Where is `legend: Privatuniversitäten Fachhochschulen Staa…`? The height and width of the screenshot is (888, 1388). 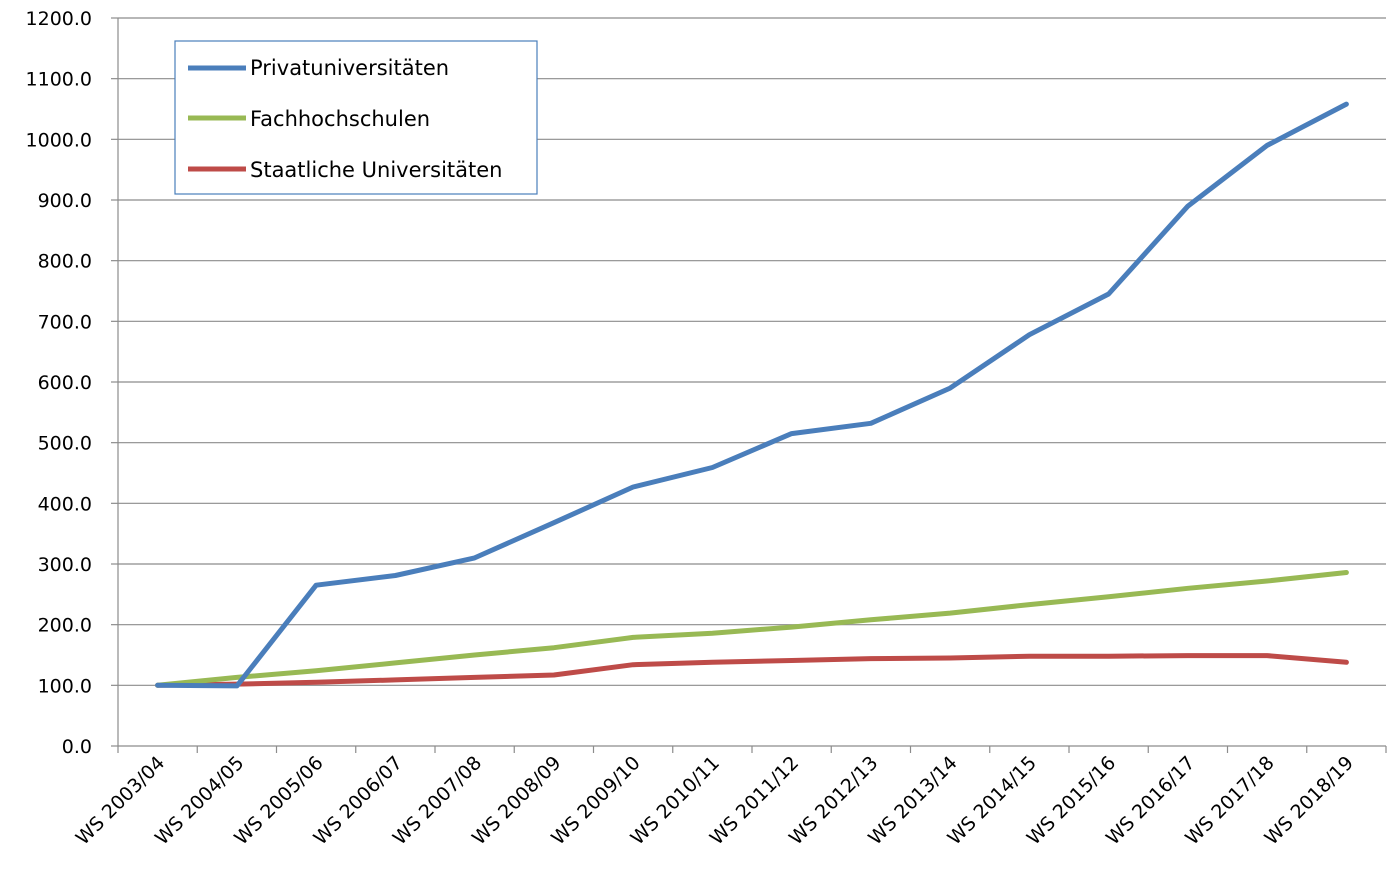 legend: Privatuniversitäten Fachhochschulen Staa… is located at coordinates (356, 117).